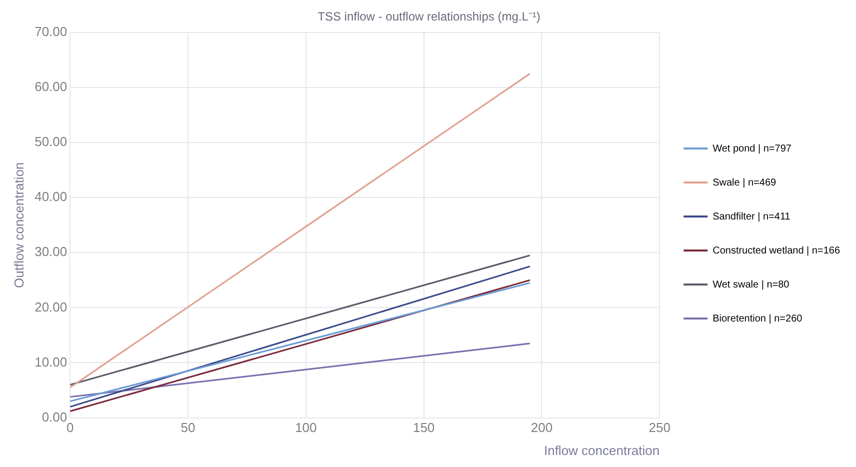  I want to click on y-tick-label: 60.00, so click(51, 86).